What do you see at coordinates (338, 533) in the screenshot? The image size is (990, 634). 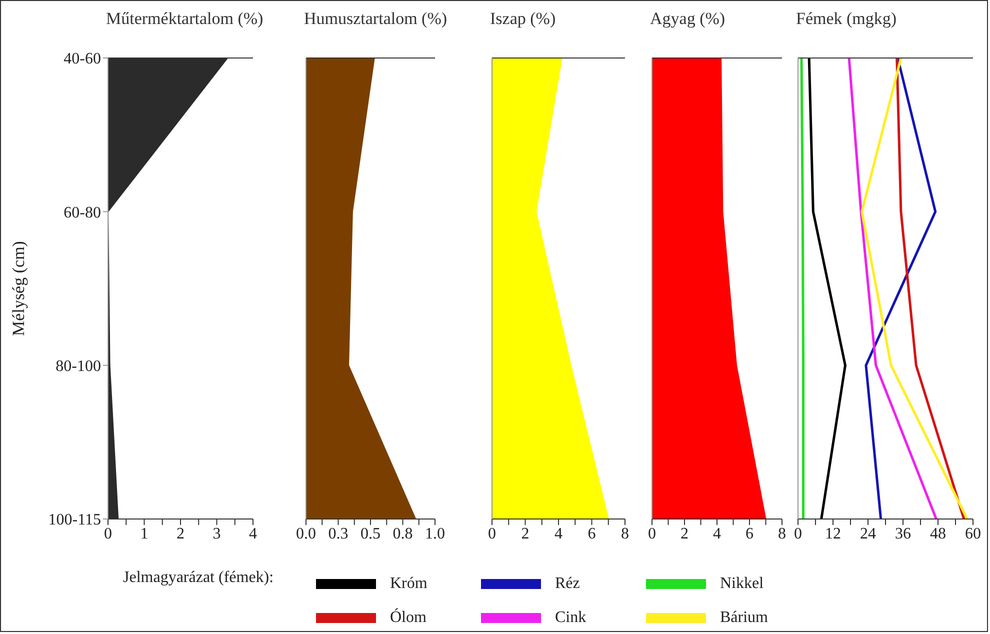 I see `x-tick-label: 0.3` at bounding box center [338, 533].